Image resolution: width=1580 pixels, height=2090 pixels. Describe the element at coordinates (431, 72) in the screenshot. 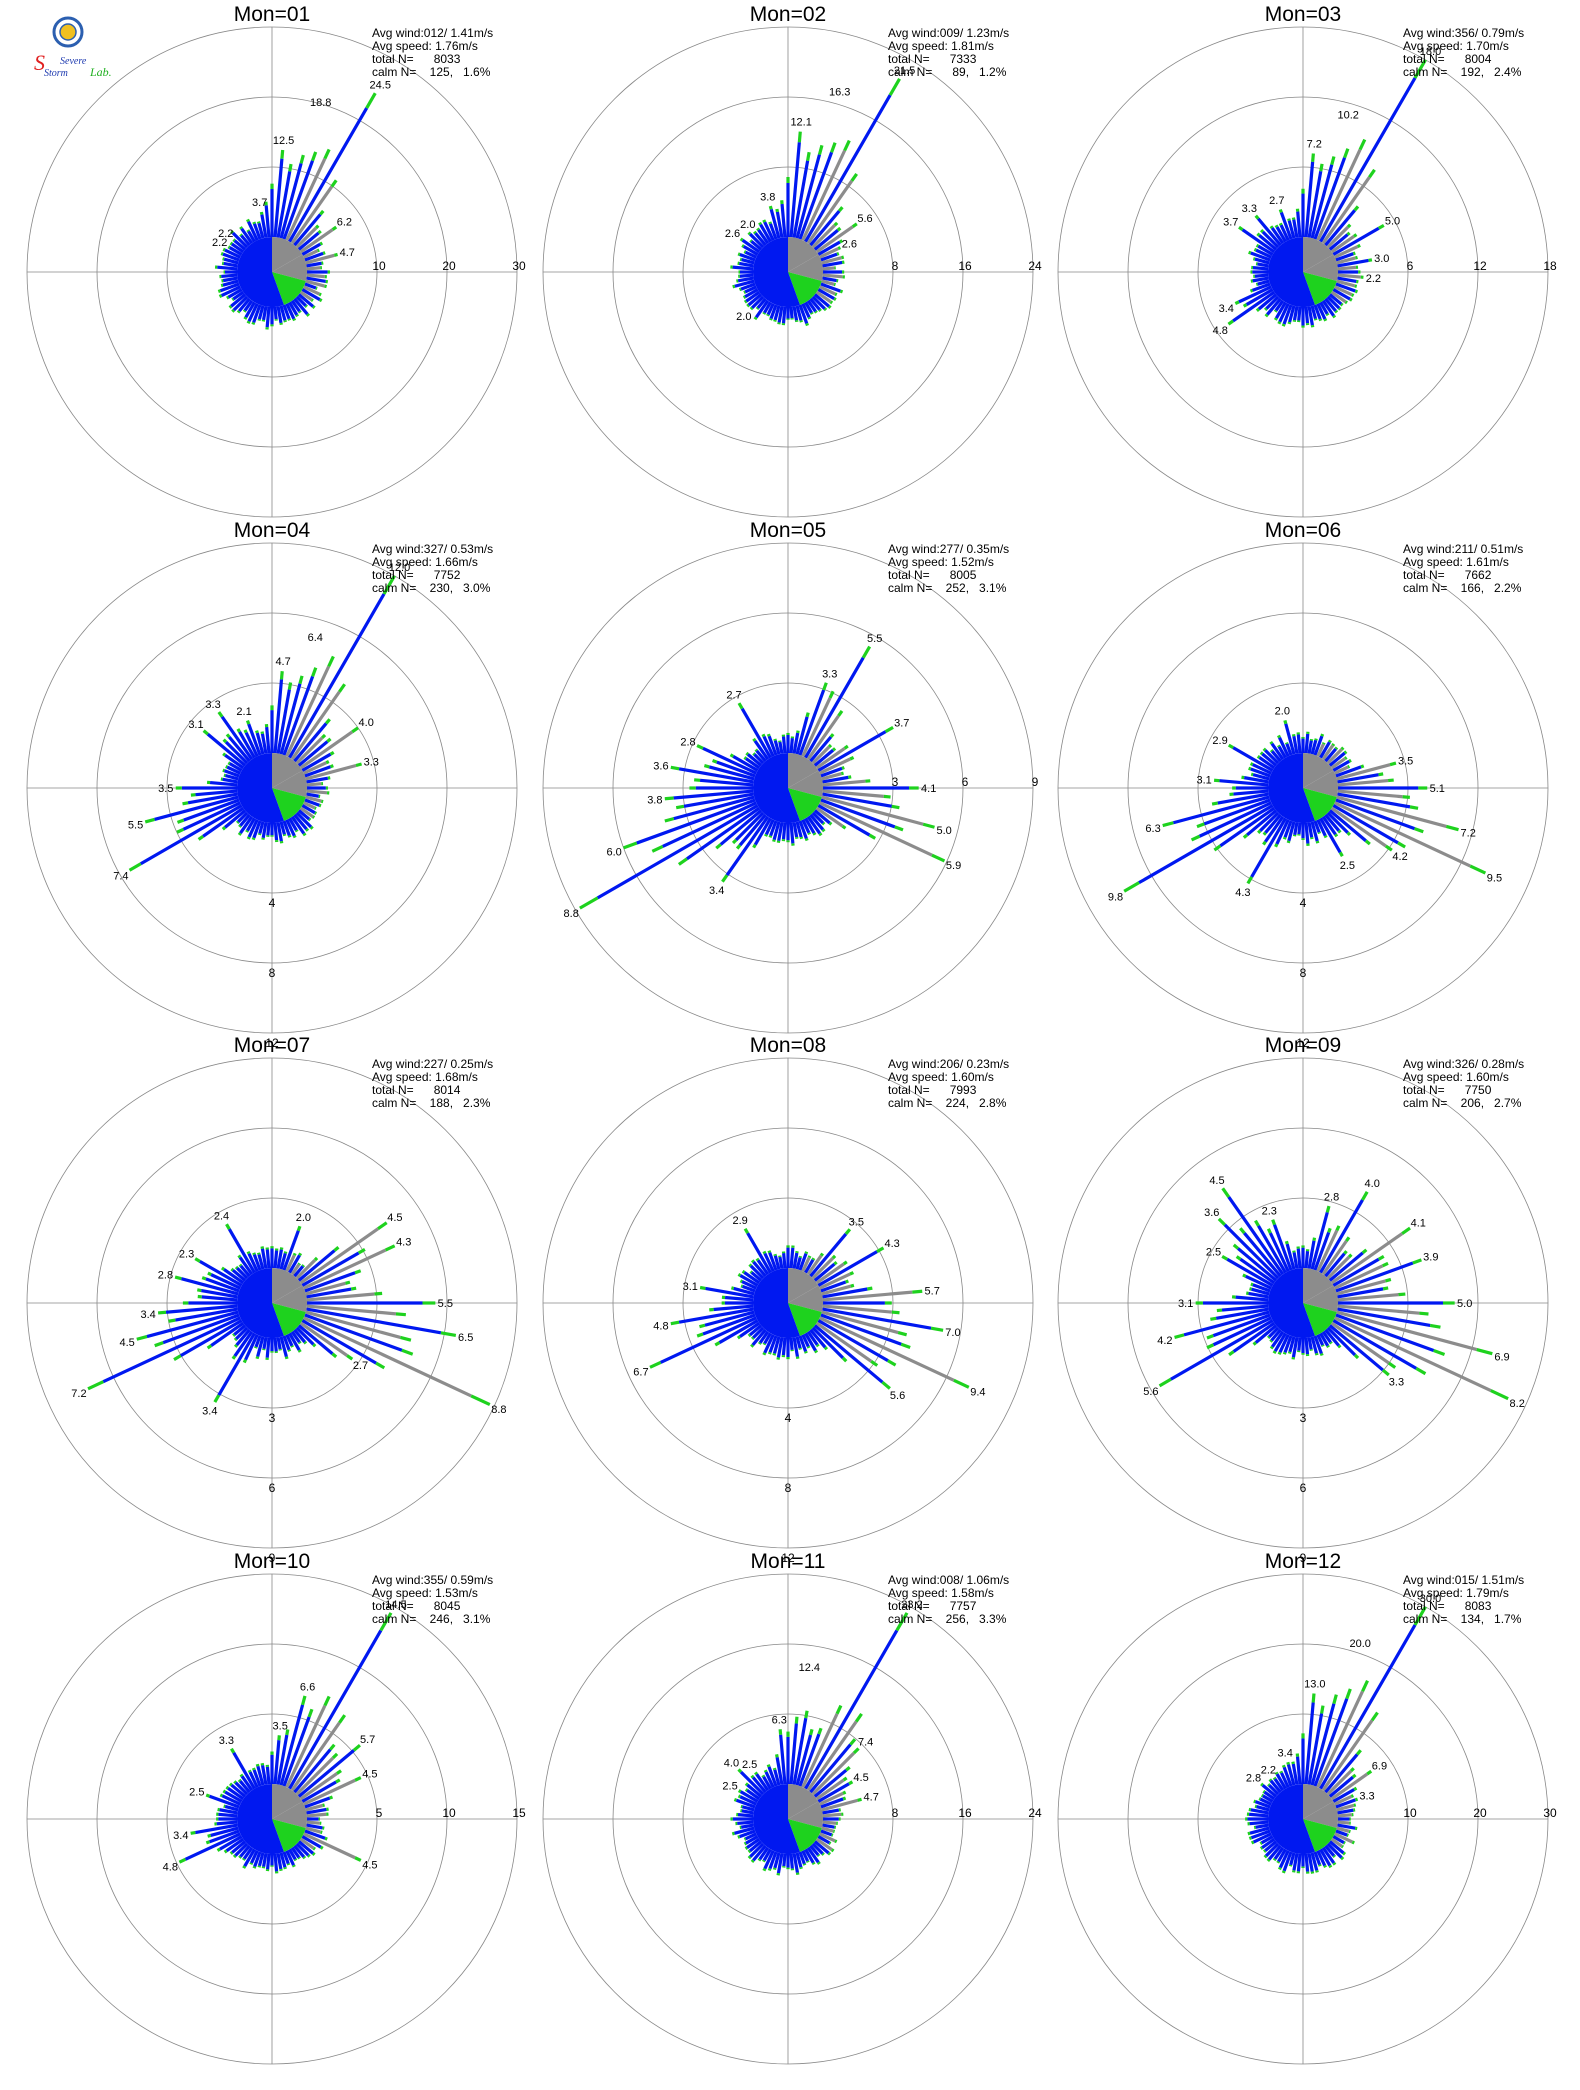

I see `stats-calm: calm N= 125, 1.6%` at that location.